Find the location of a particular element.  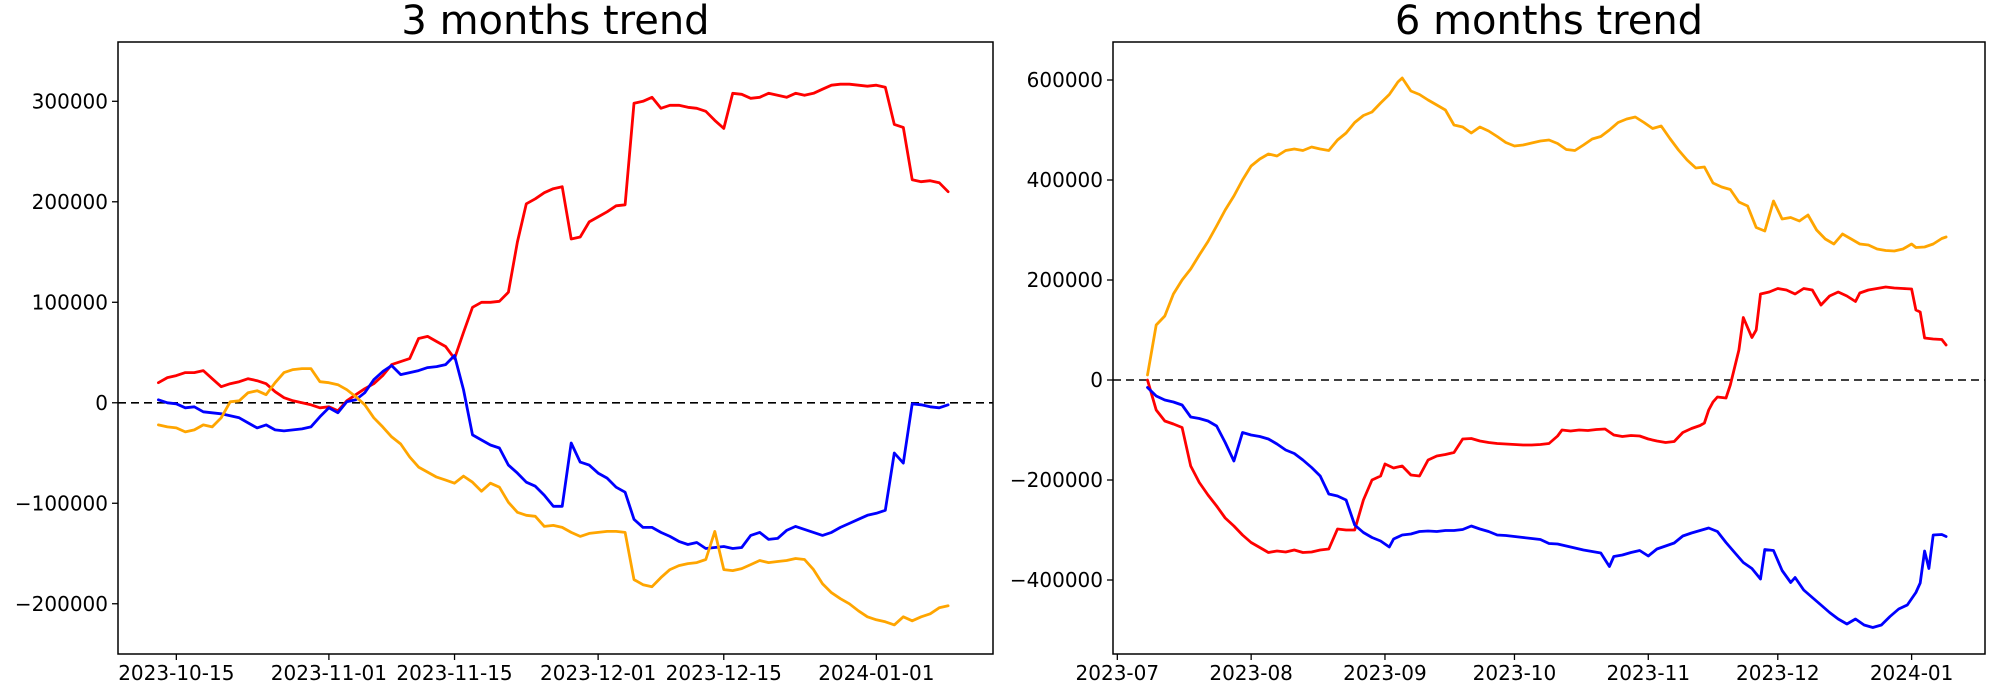

y-tick-label: 100000 is located at coordinates (70, 302).